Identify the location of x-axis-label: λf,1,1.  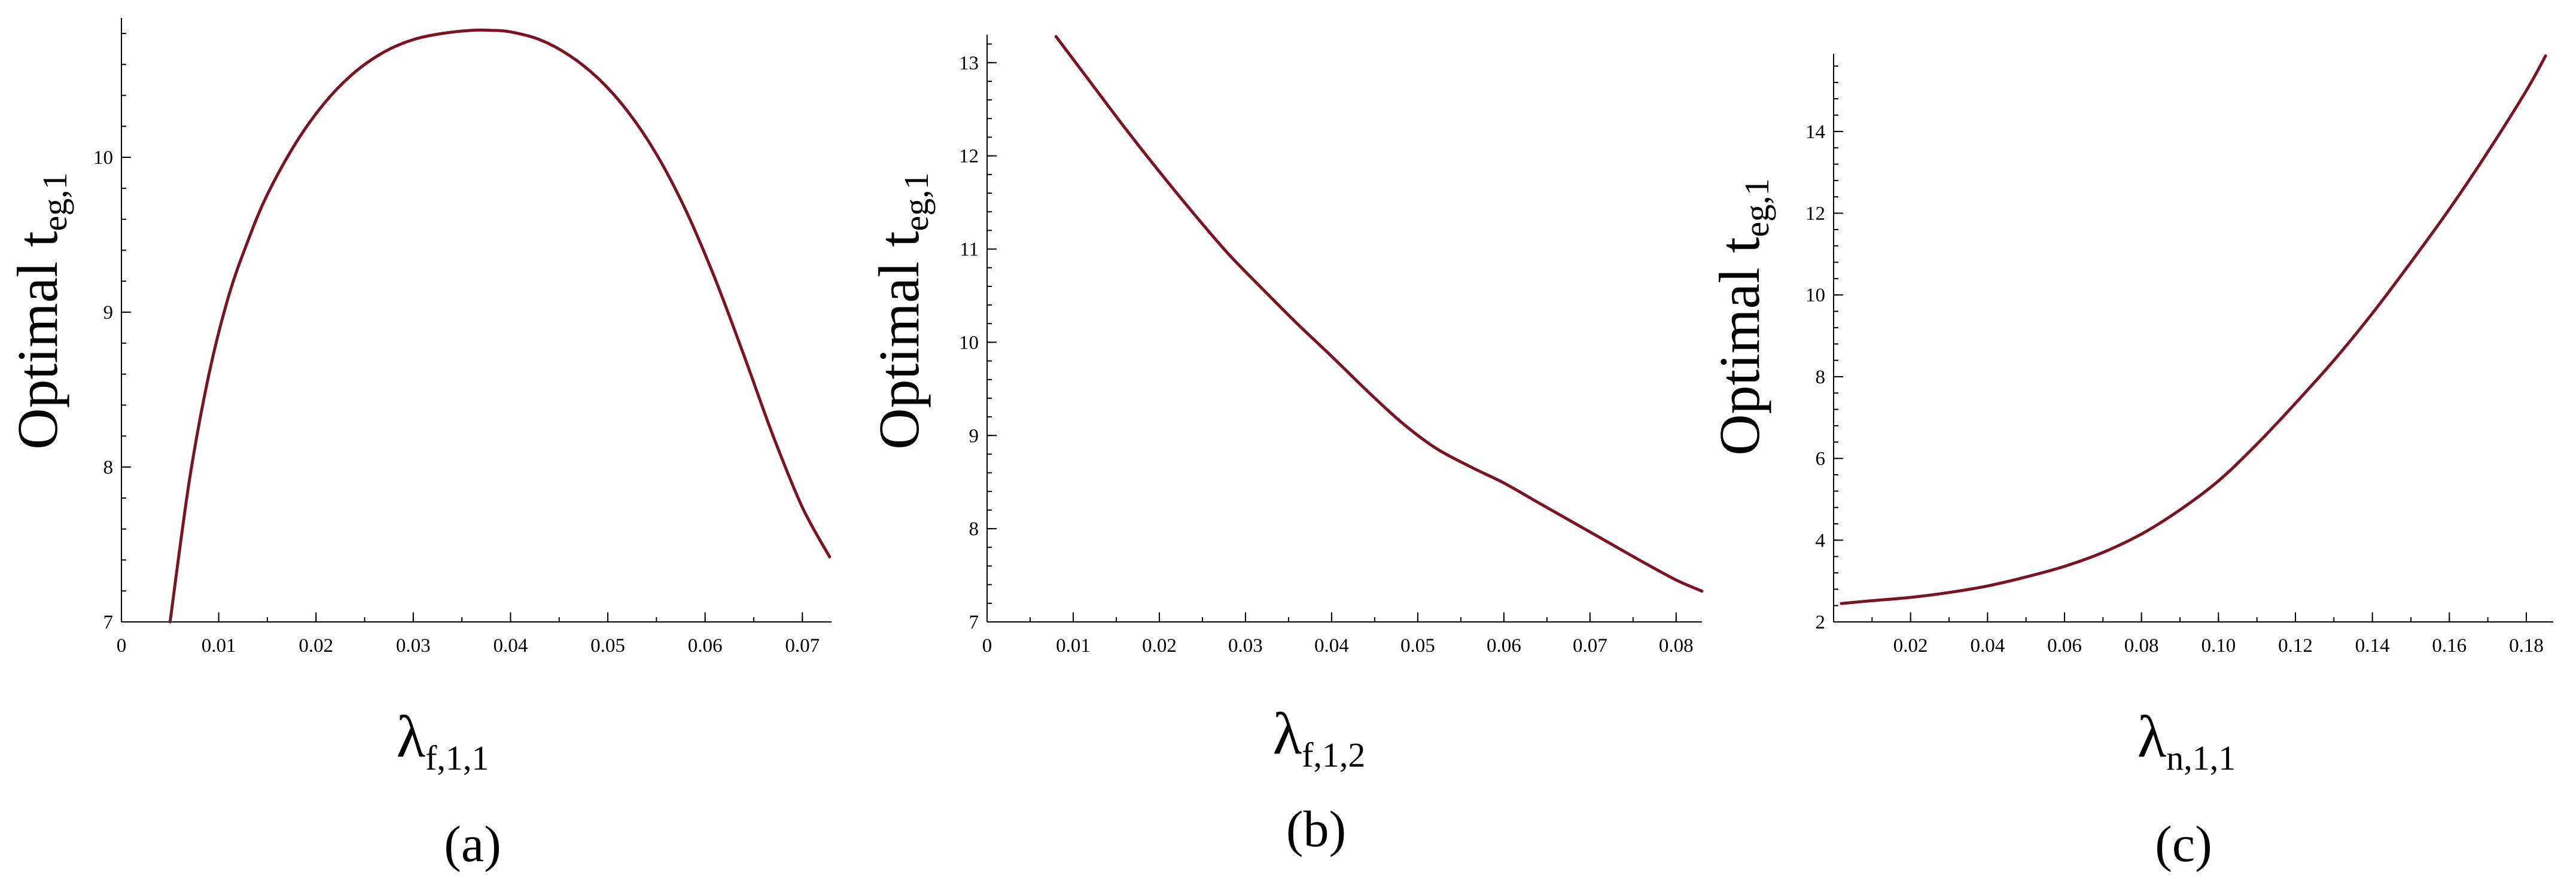
(443, 740).